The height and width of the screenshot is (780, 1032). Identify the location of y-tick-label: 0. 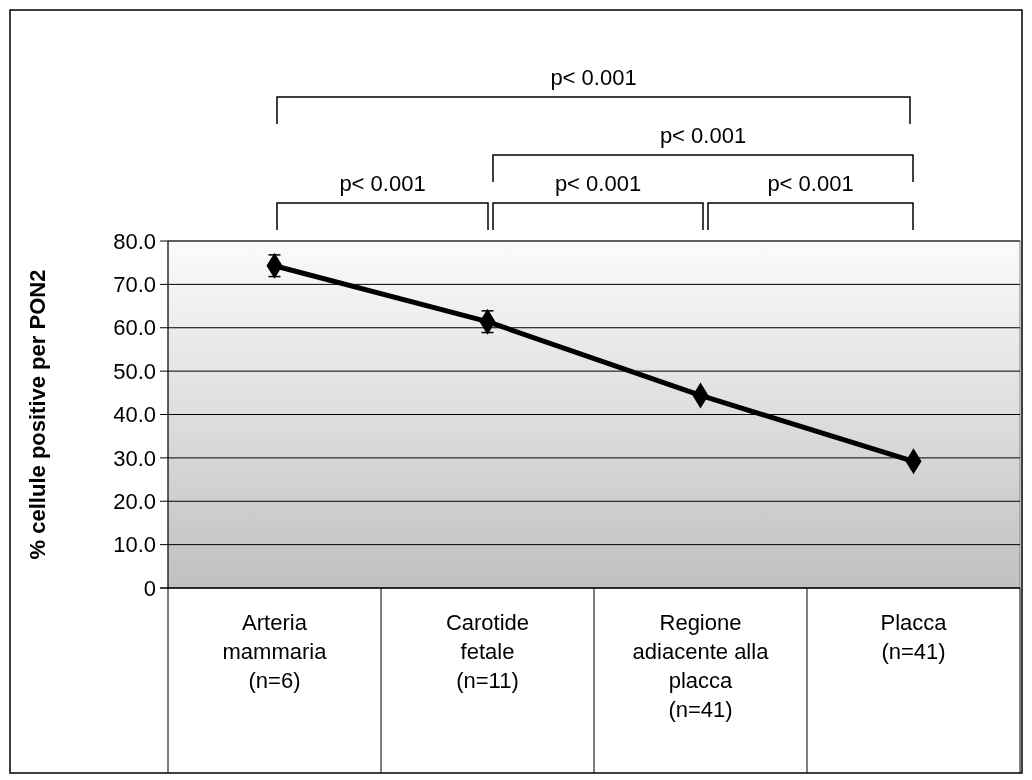
(149, 588).